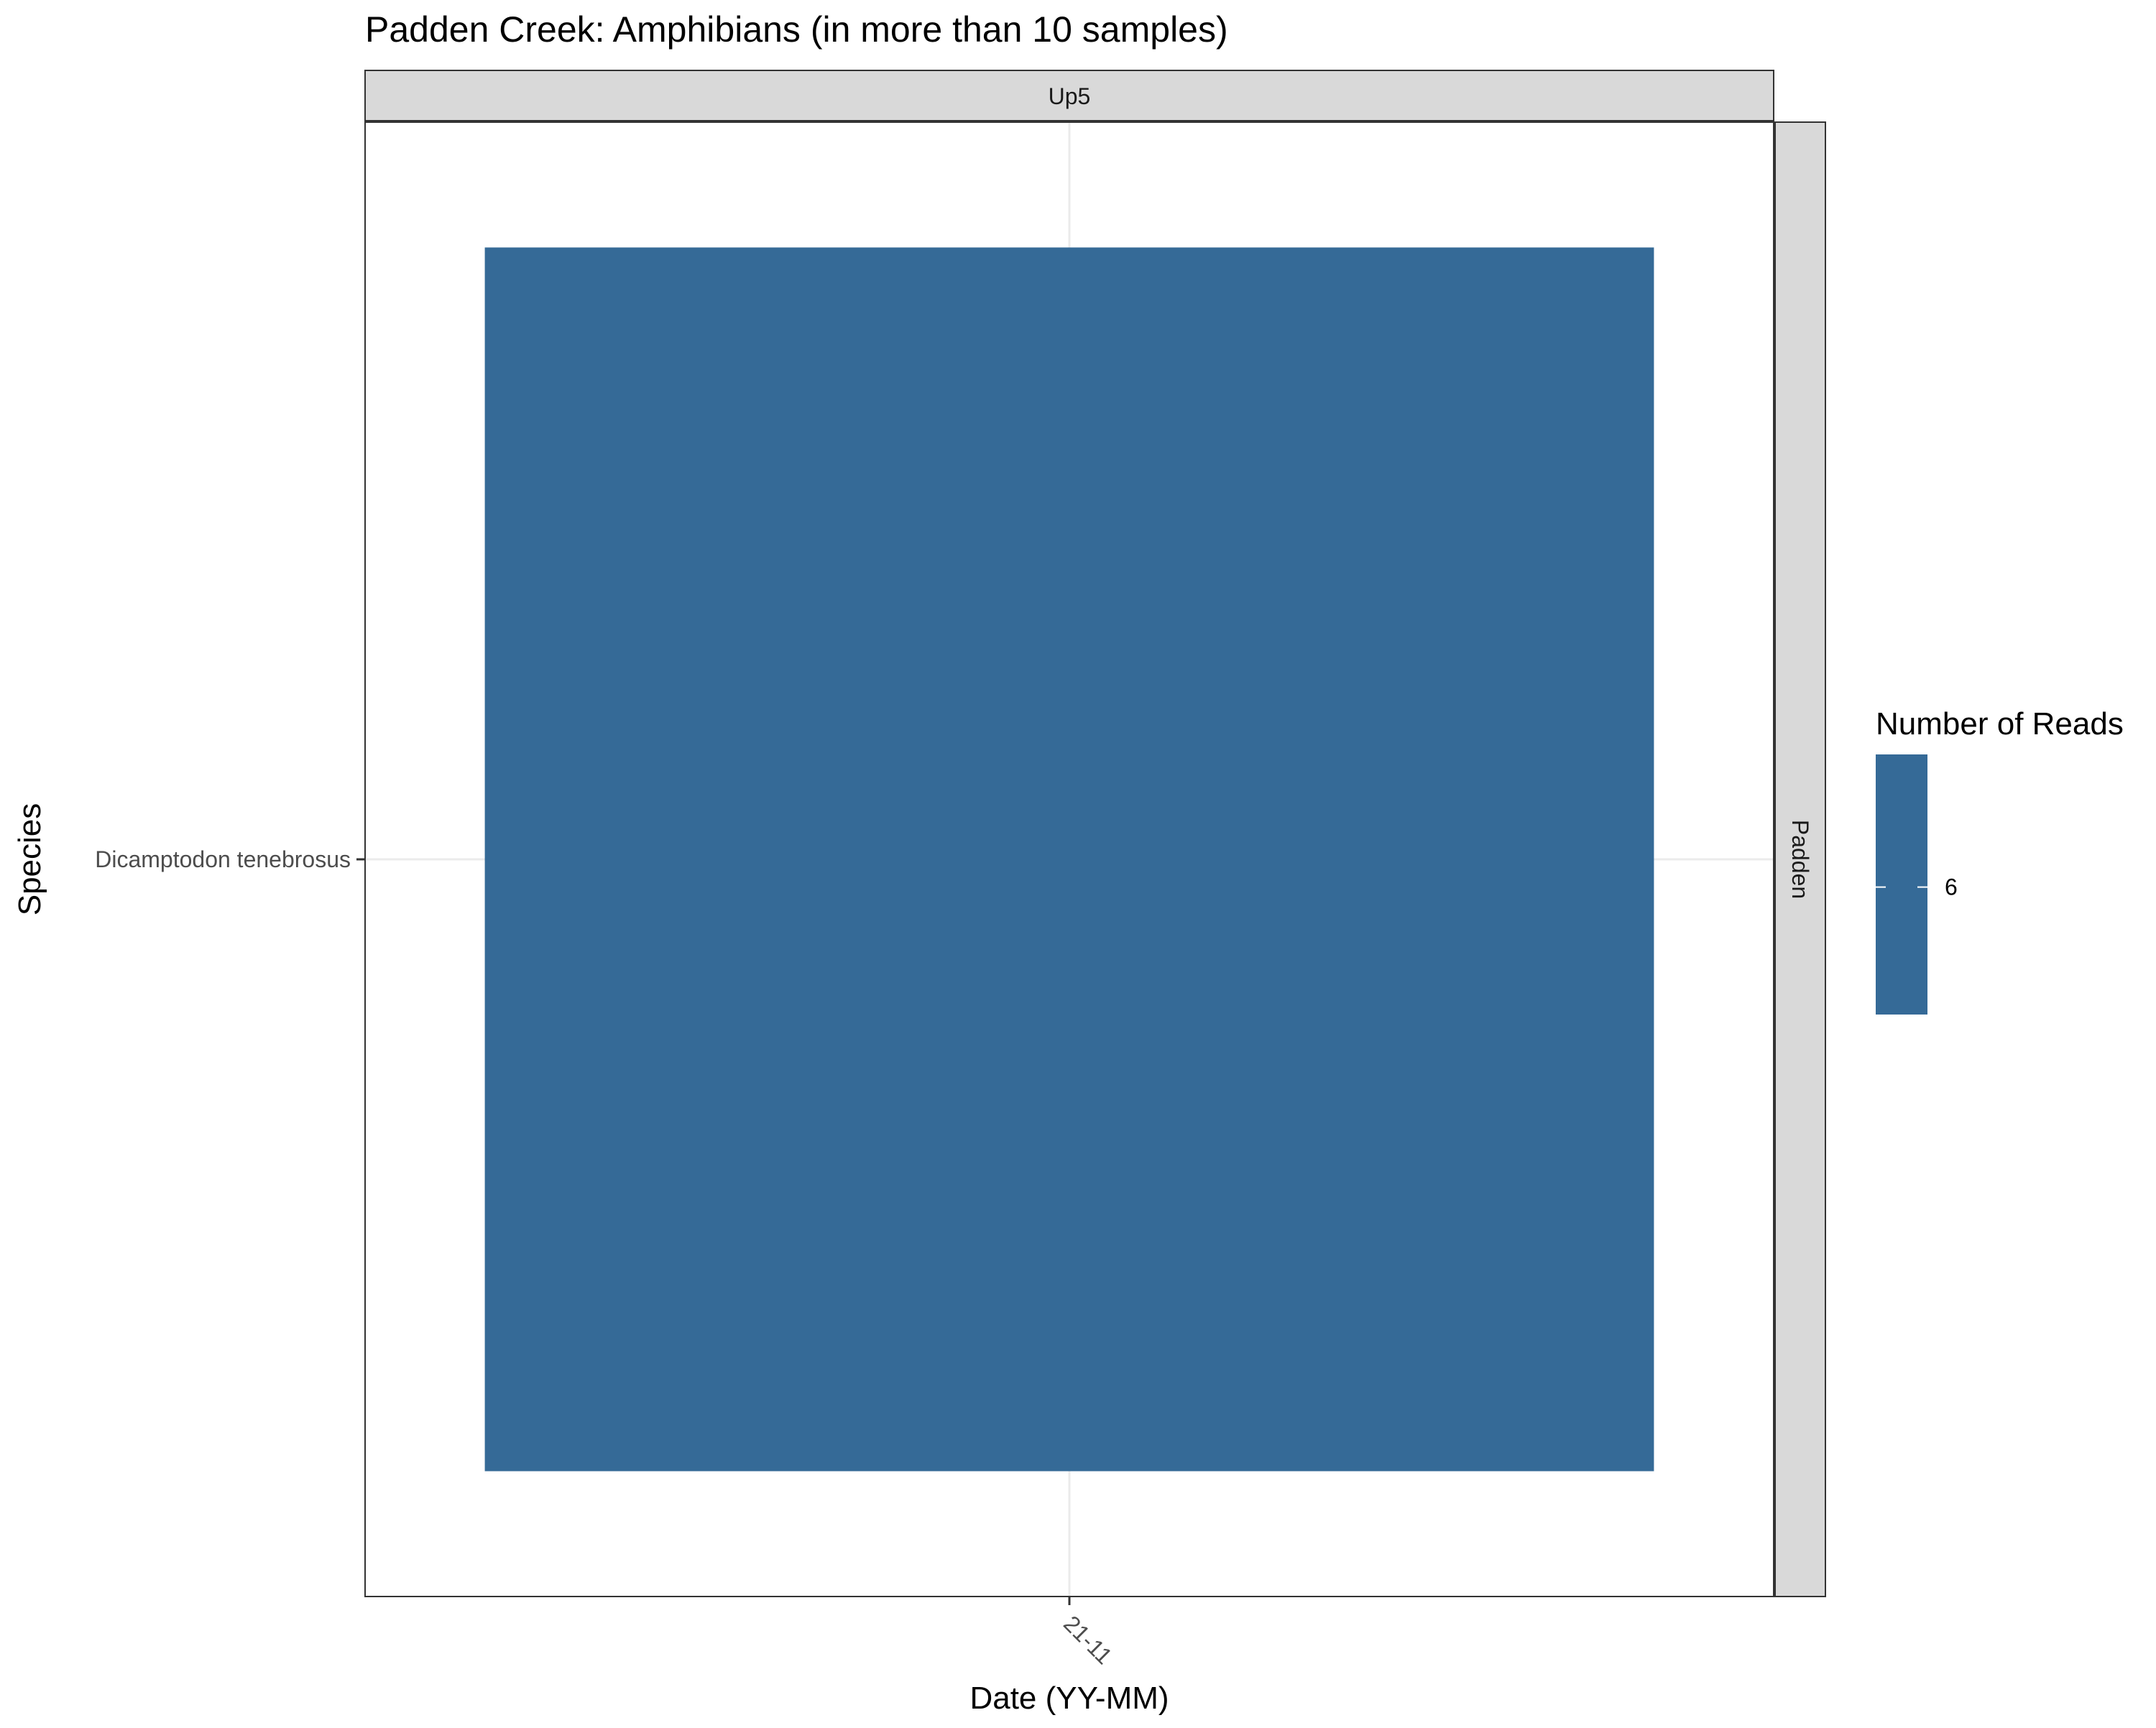  I want to click on x-axis-title: Date (YY-MM), so click(1069, 1699).